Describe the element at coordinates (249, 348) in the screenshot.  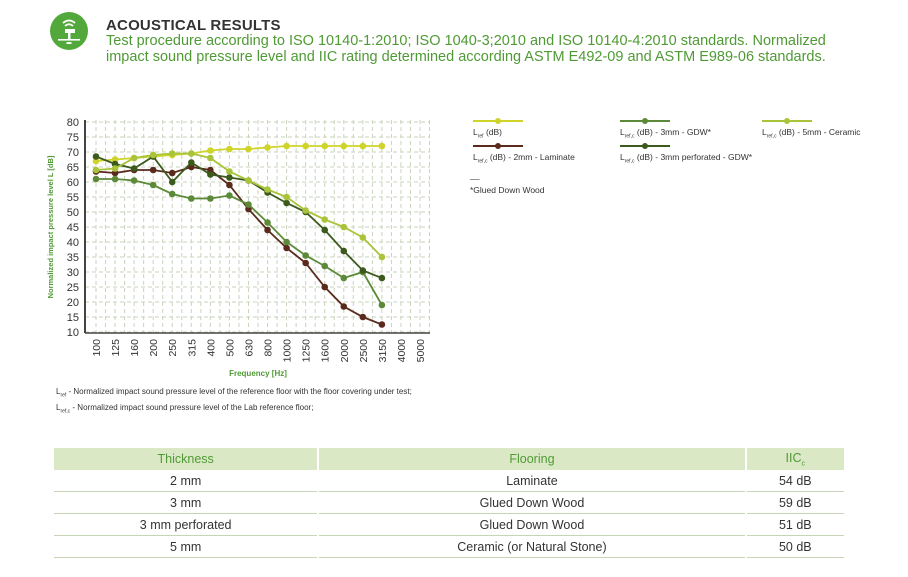
I see `x-tick-label: 630` at that location.